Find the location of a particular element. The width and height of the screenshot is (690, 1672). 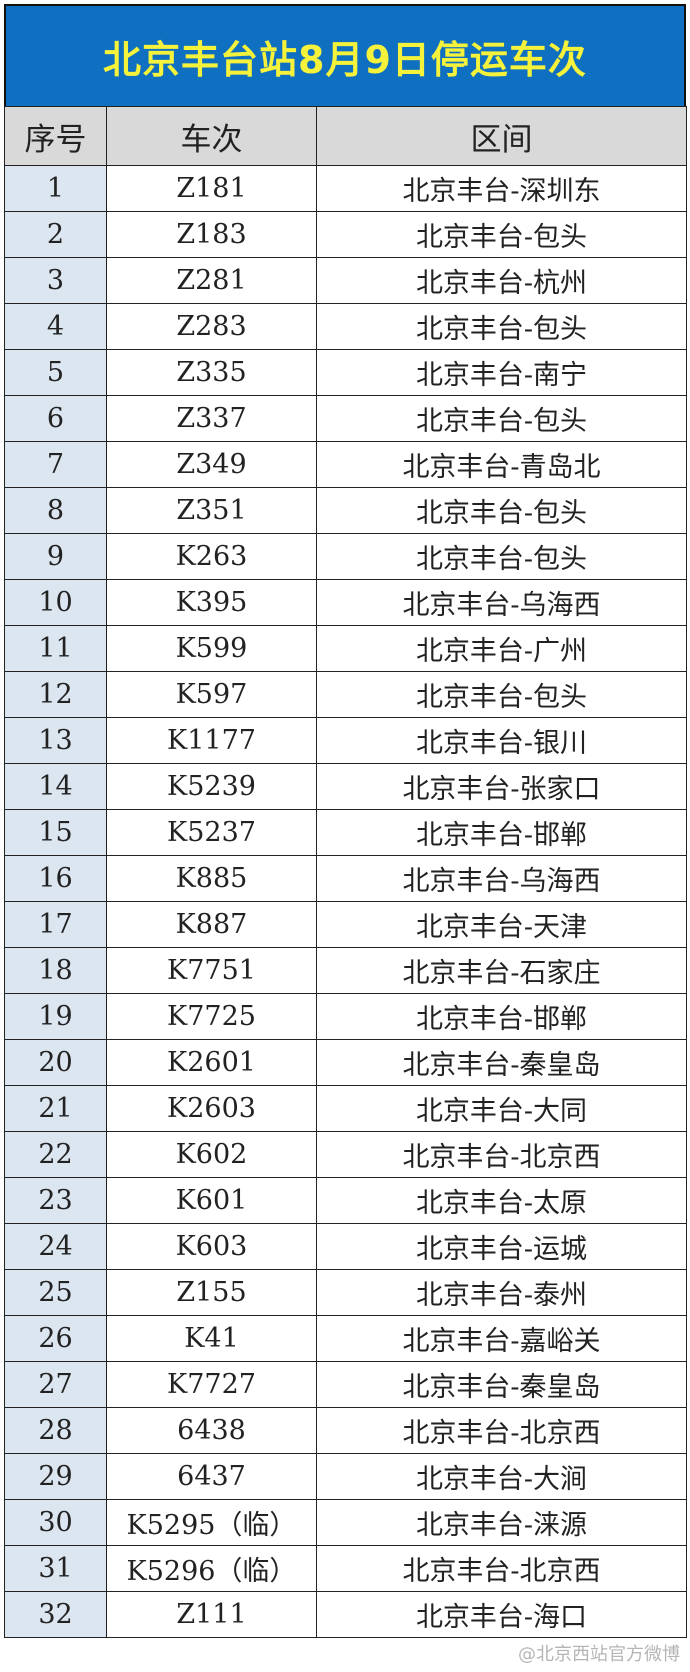

row-train: Z335 is located at coordinates (211, 372).